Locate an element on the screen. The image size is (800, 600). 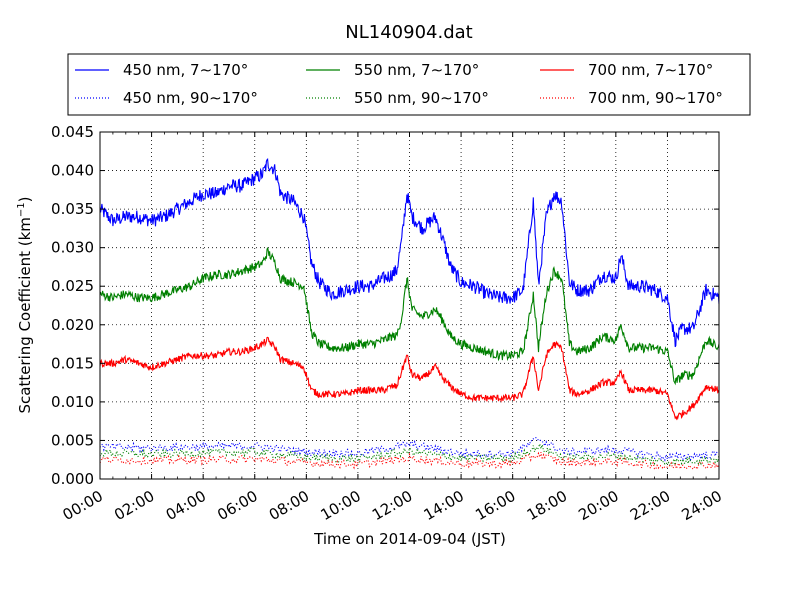
legend-label-5: 550 nm, 90∼170° is located at coordinates (421, 98).